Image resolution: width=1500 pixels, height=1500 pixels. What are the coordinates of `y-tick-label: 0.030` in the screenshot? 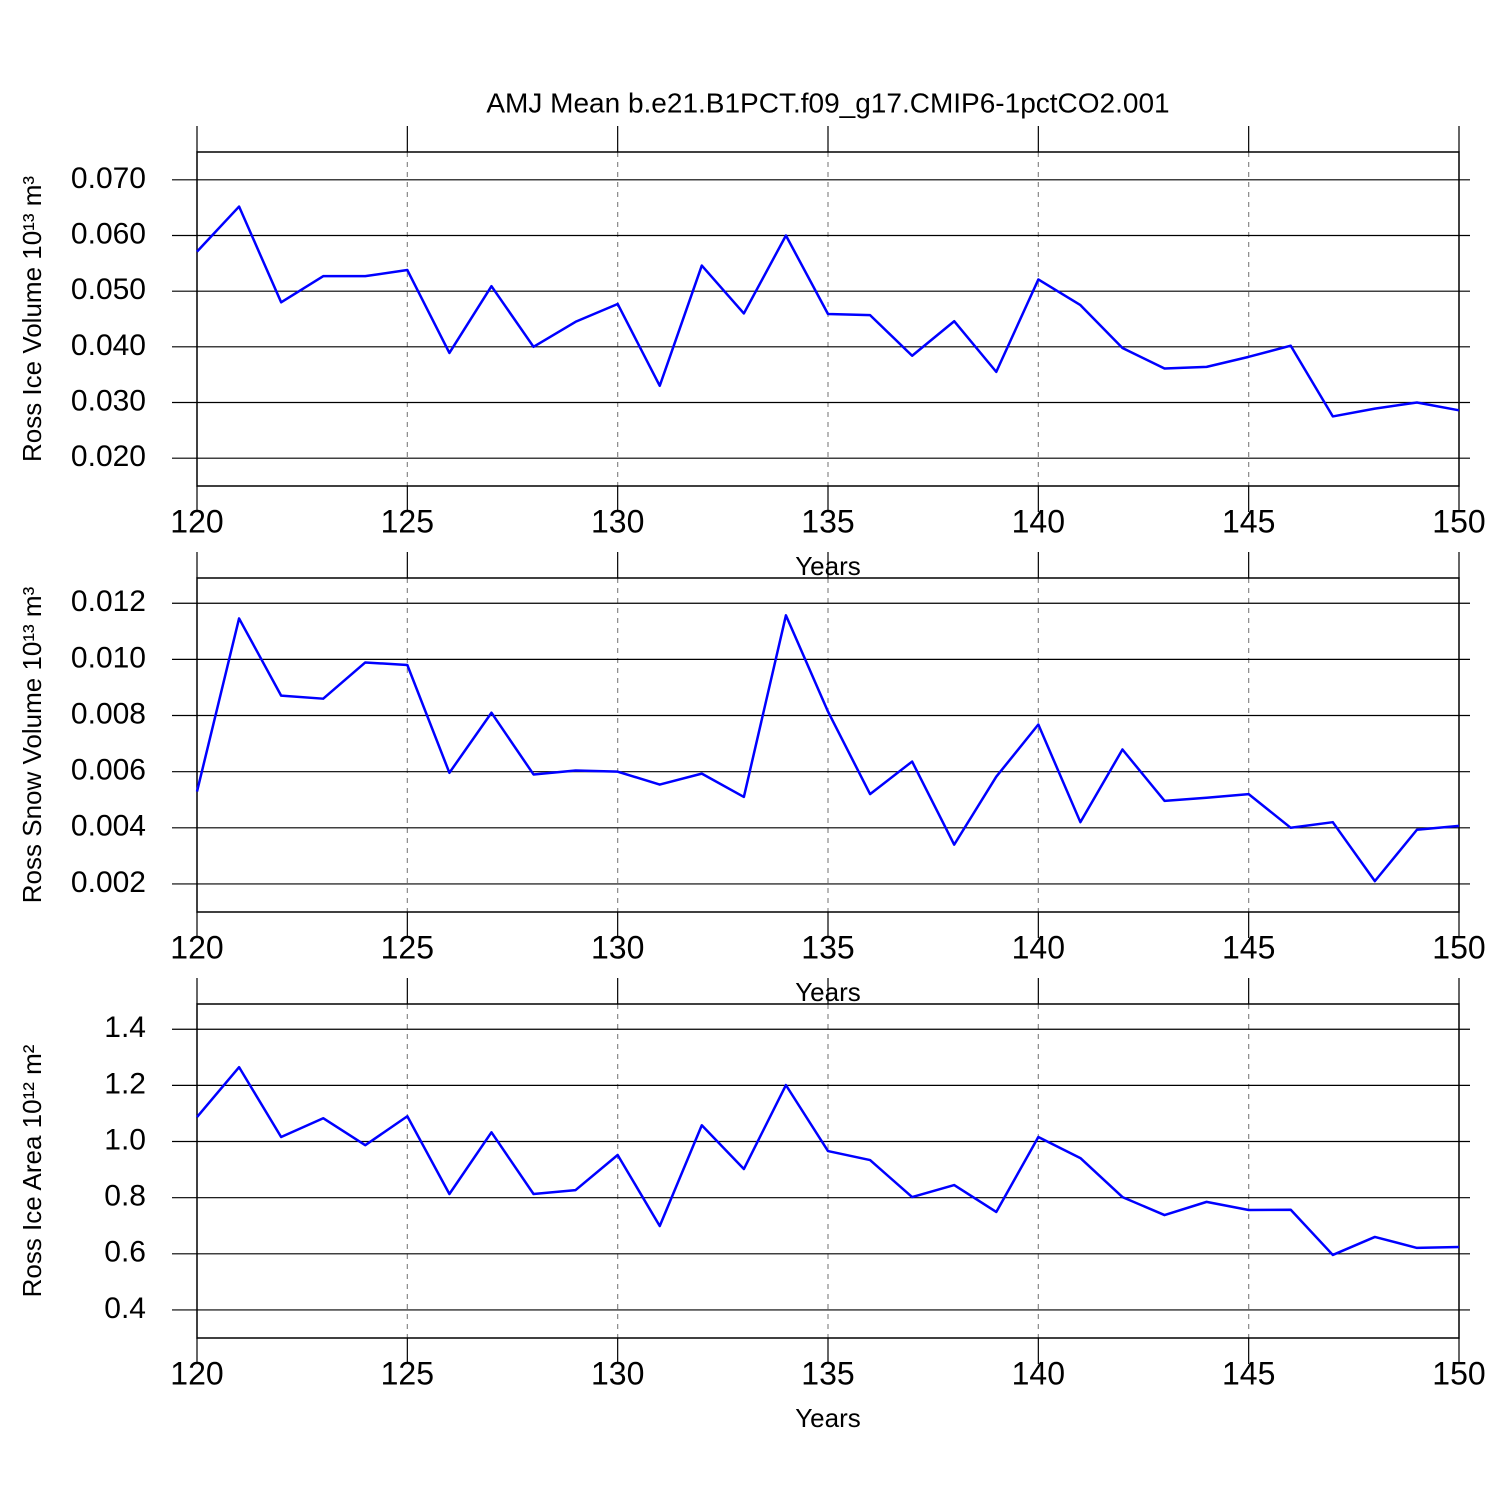 It's located at (108, 400).